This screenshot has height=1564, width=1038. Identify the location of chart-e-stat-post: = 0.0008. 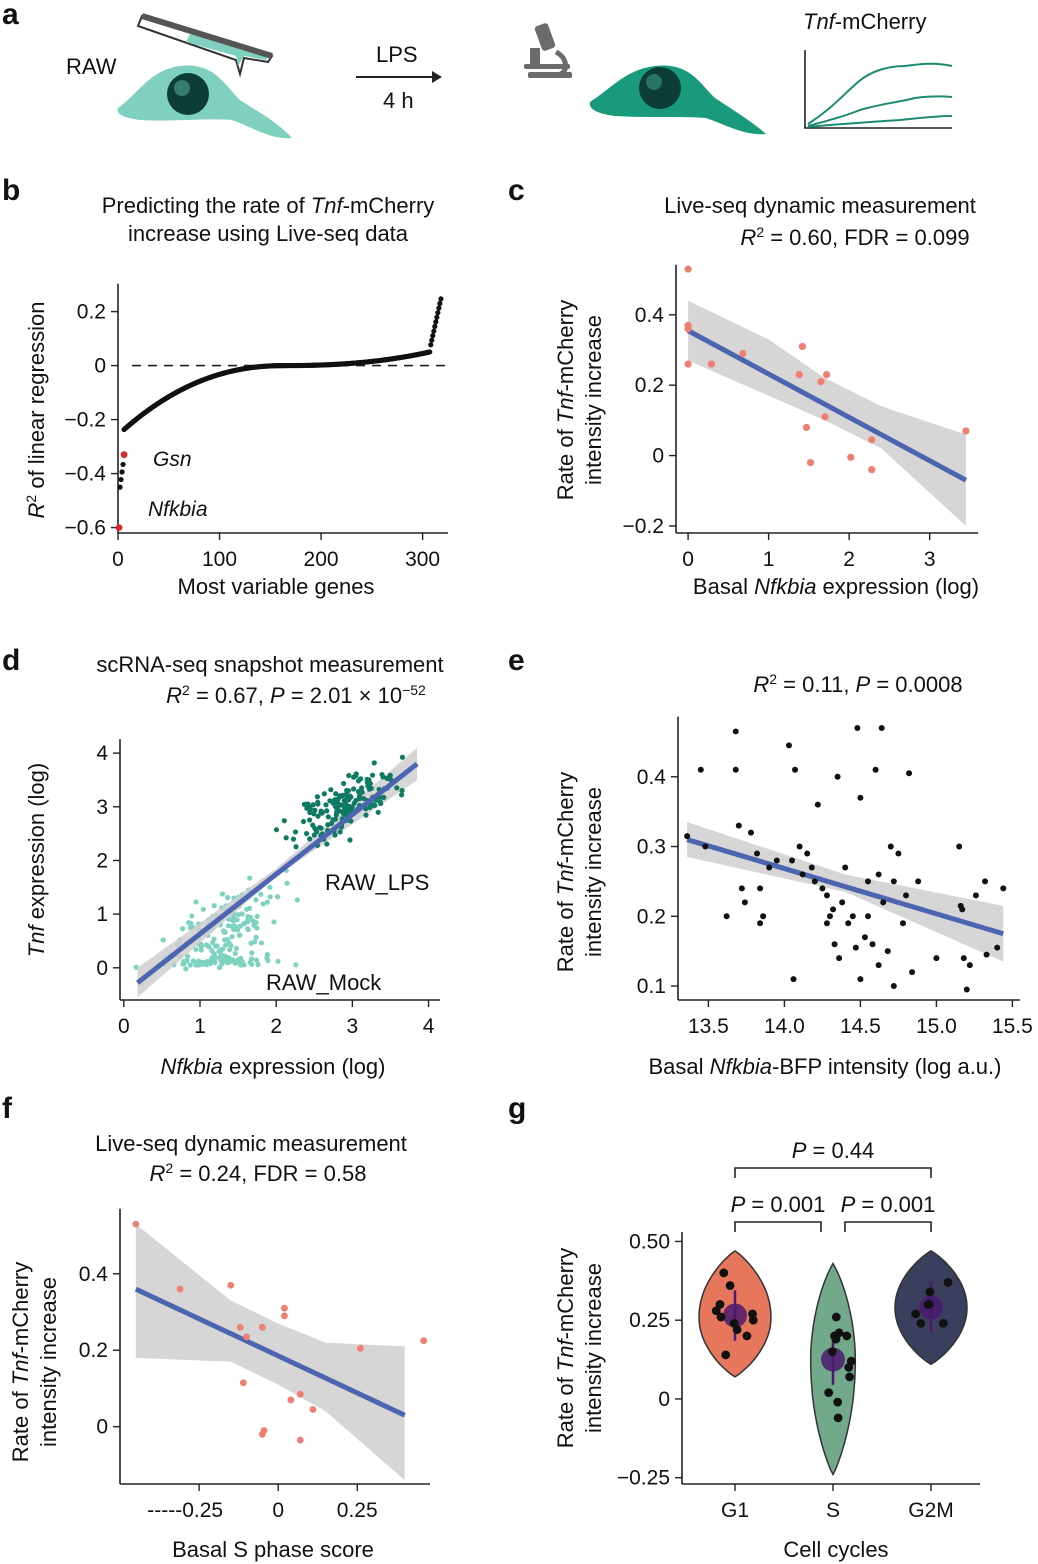
(916, 684).